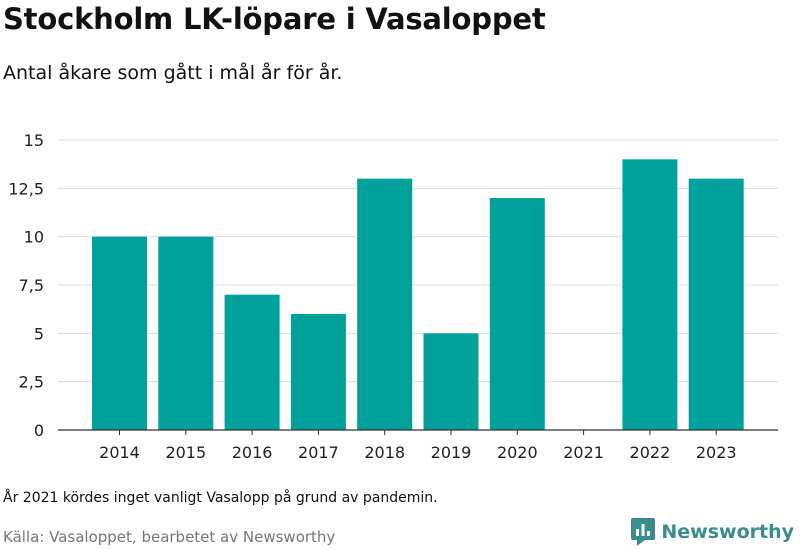  I want to click on x-tick-label: 2018, so click(384, 452).